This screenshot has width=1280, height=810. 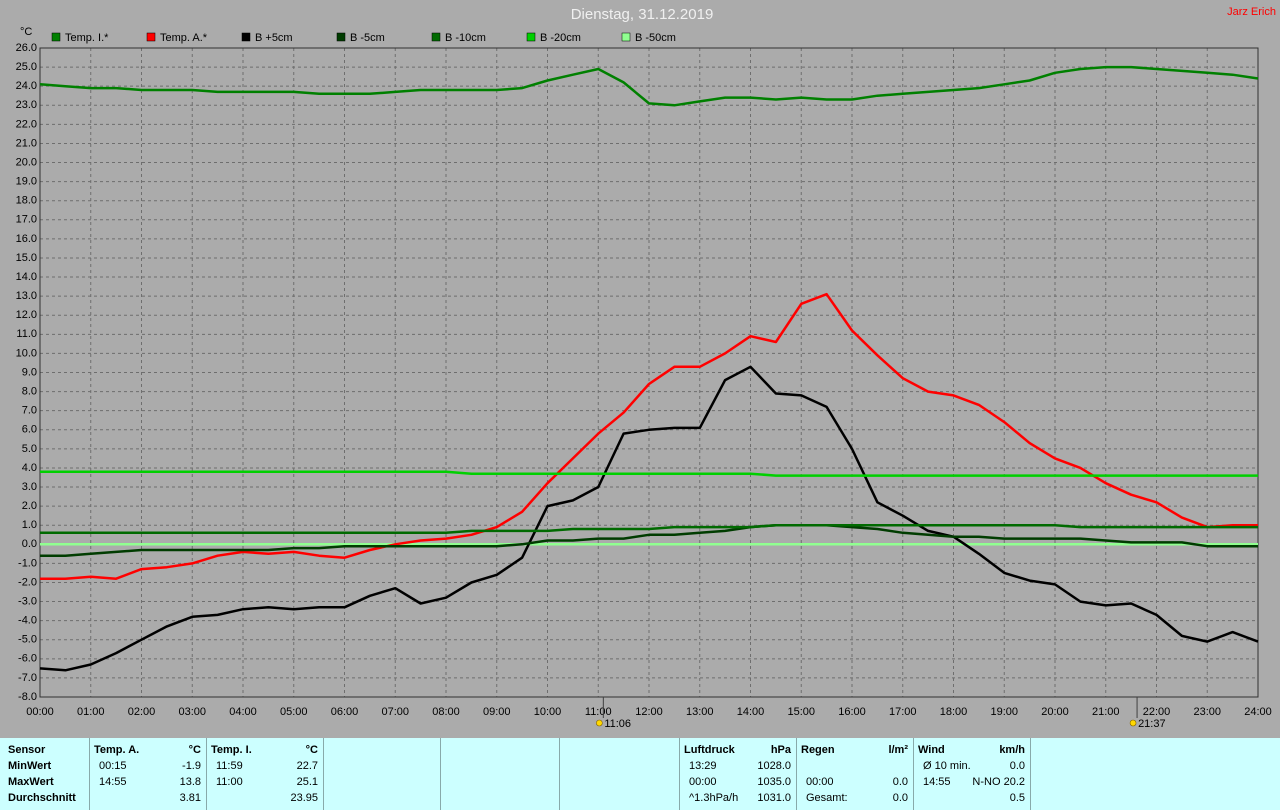 What do you see at coordinates (26, 296) in the screenshot?
I see `y-tick-label: 13.0` at bounding box center [26, 296].